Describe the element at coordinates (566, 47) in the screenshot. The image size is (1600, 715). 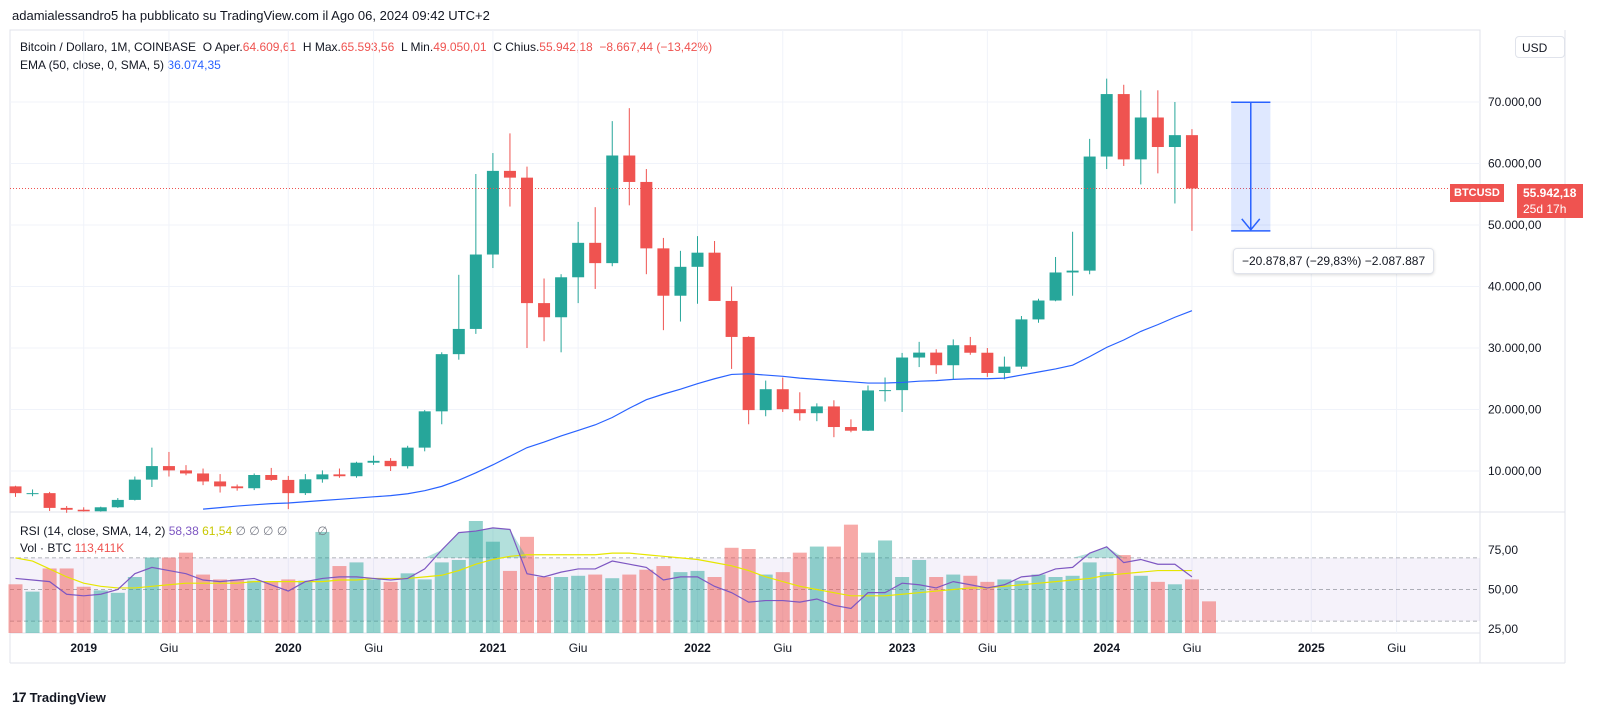
I see `close-value: 55.942,18` at that location.